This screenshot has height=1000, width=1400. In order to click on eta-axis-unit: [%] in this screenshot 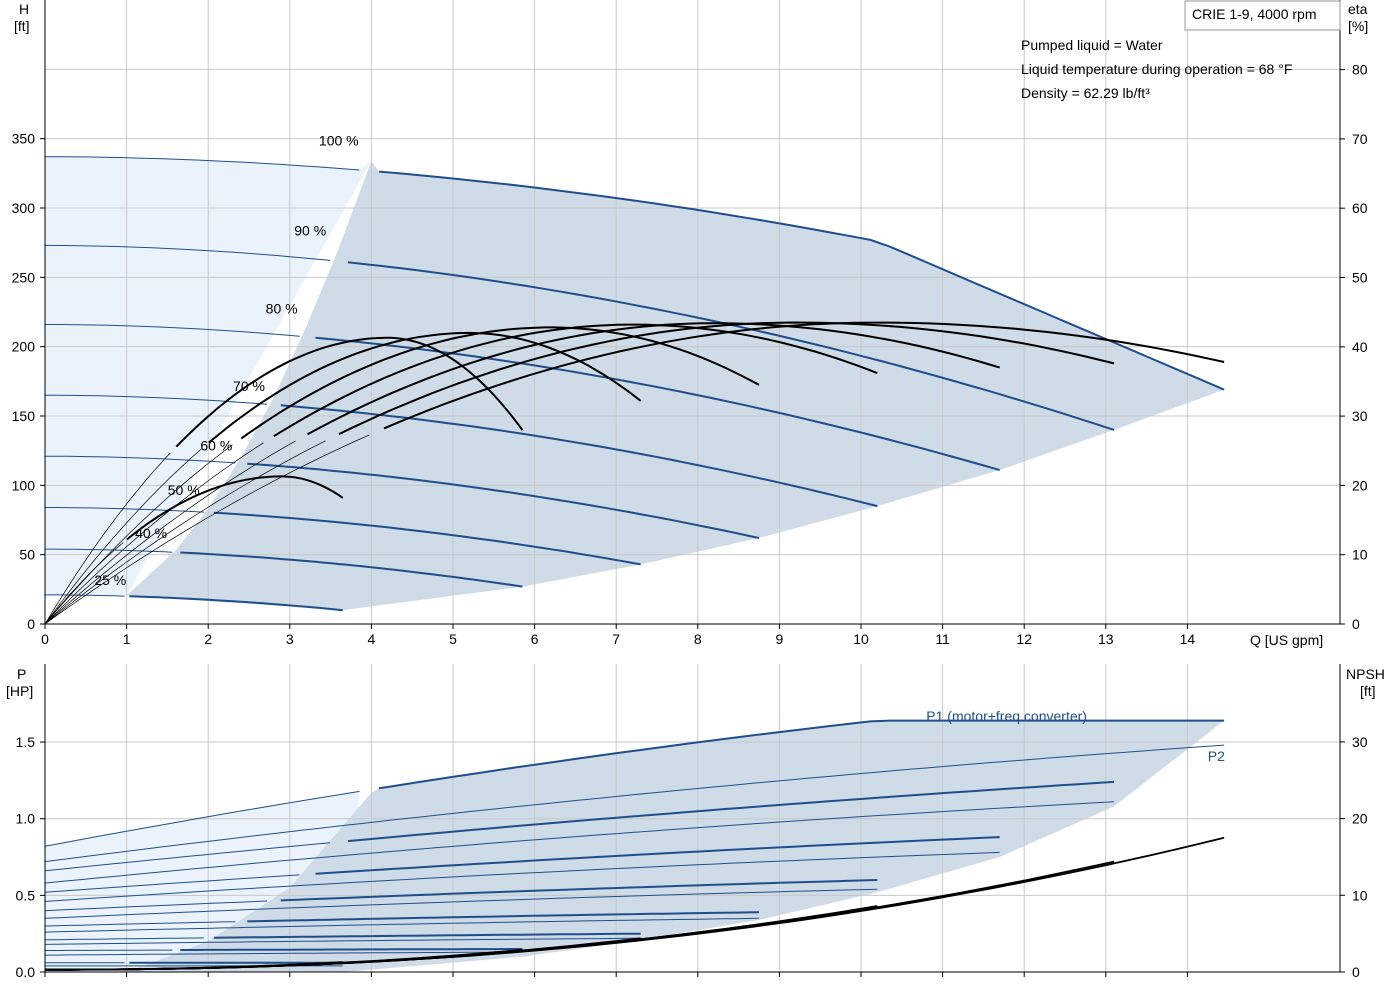, I will do `click(1358, 26)`.